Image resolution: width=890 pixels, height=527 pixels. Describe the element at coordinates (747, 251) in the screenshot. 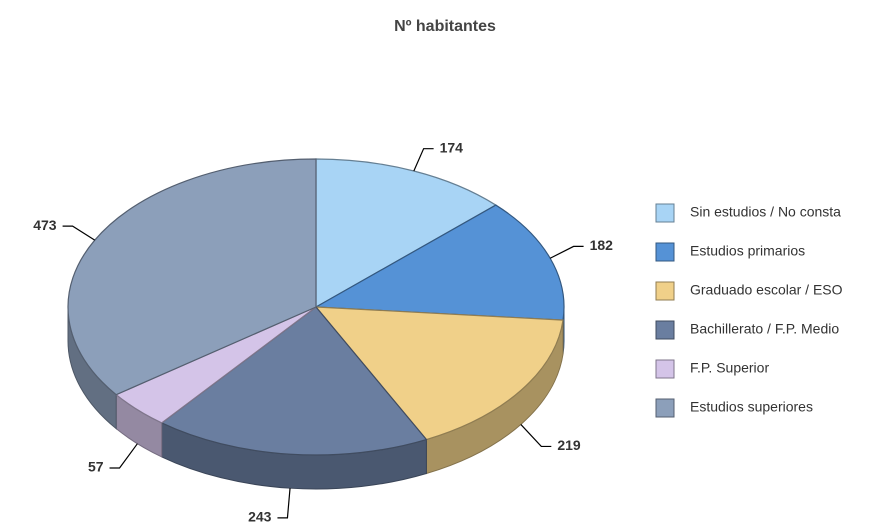

I see `legend-label: Estudios primarios` at that location.